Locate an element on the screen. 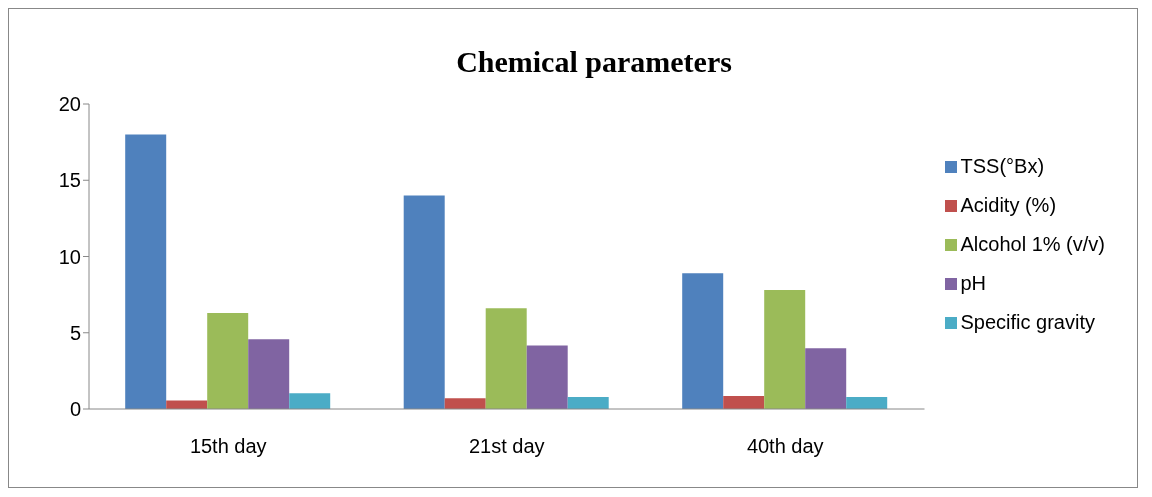  x-tick-label: 15th day is located at coordinates (228, 446).